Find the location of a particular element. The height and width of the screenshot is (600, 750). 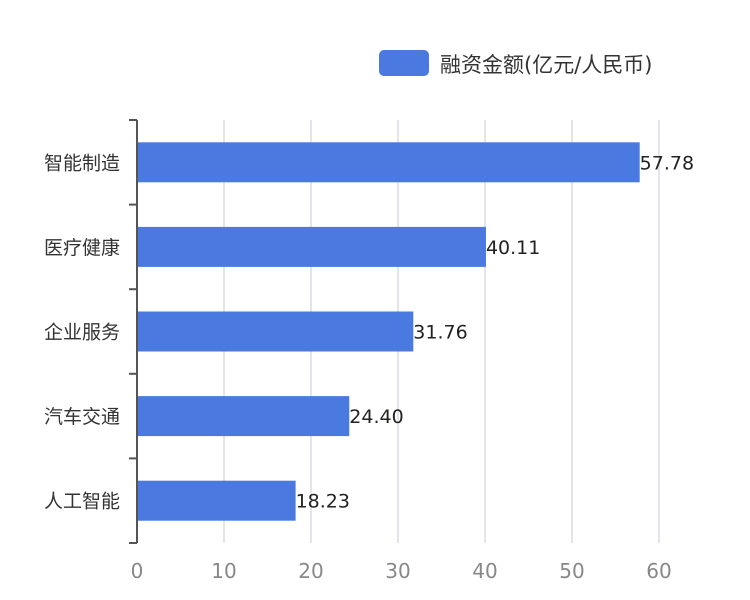

data-label: 31.76 is located at coordinates (440, 333).